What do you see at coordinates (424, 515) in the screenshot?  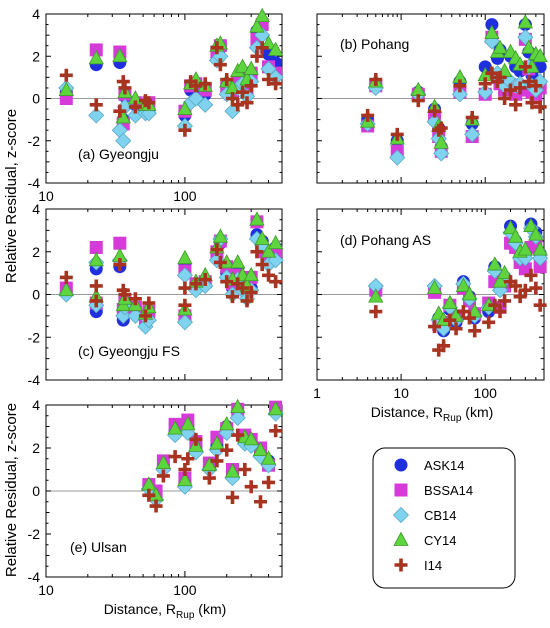 I see `legend-item-cb14: CB14` at bounding box center [424, 515].